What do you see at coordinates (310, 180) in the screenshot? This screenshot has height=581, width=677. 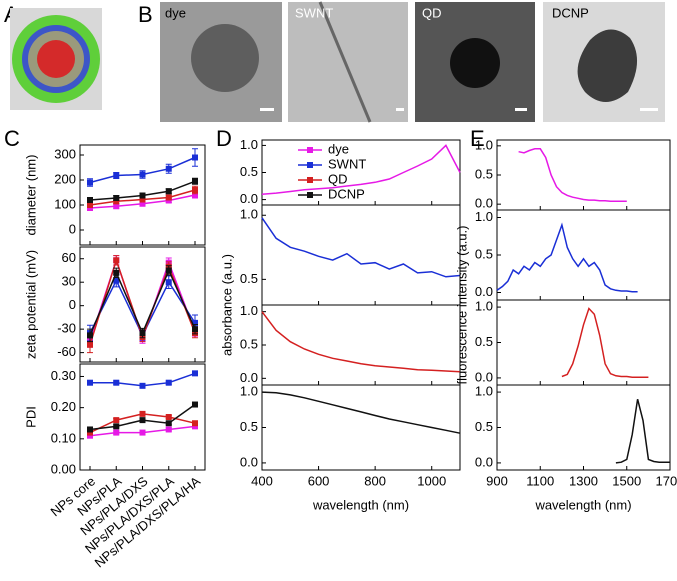 I see `legend-swatch` at bounding box center [310, 180].